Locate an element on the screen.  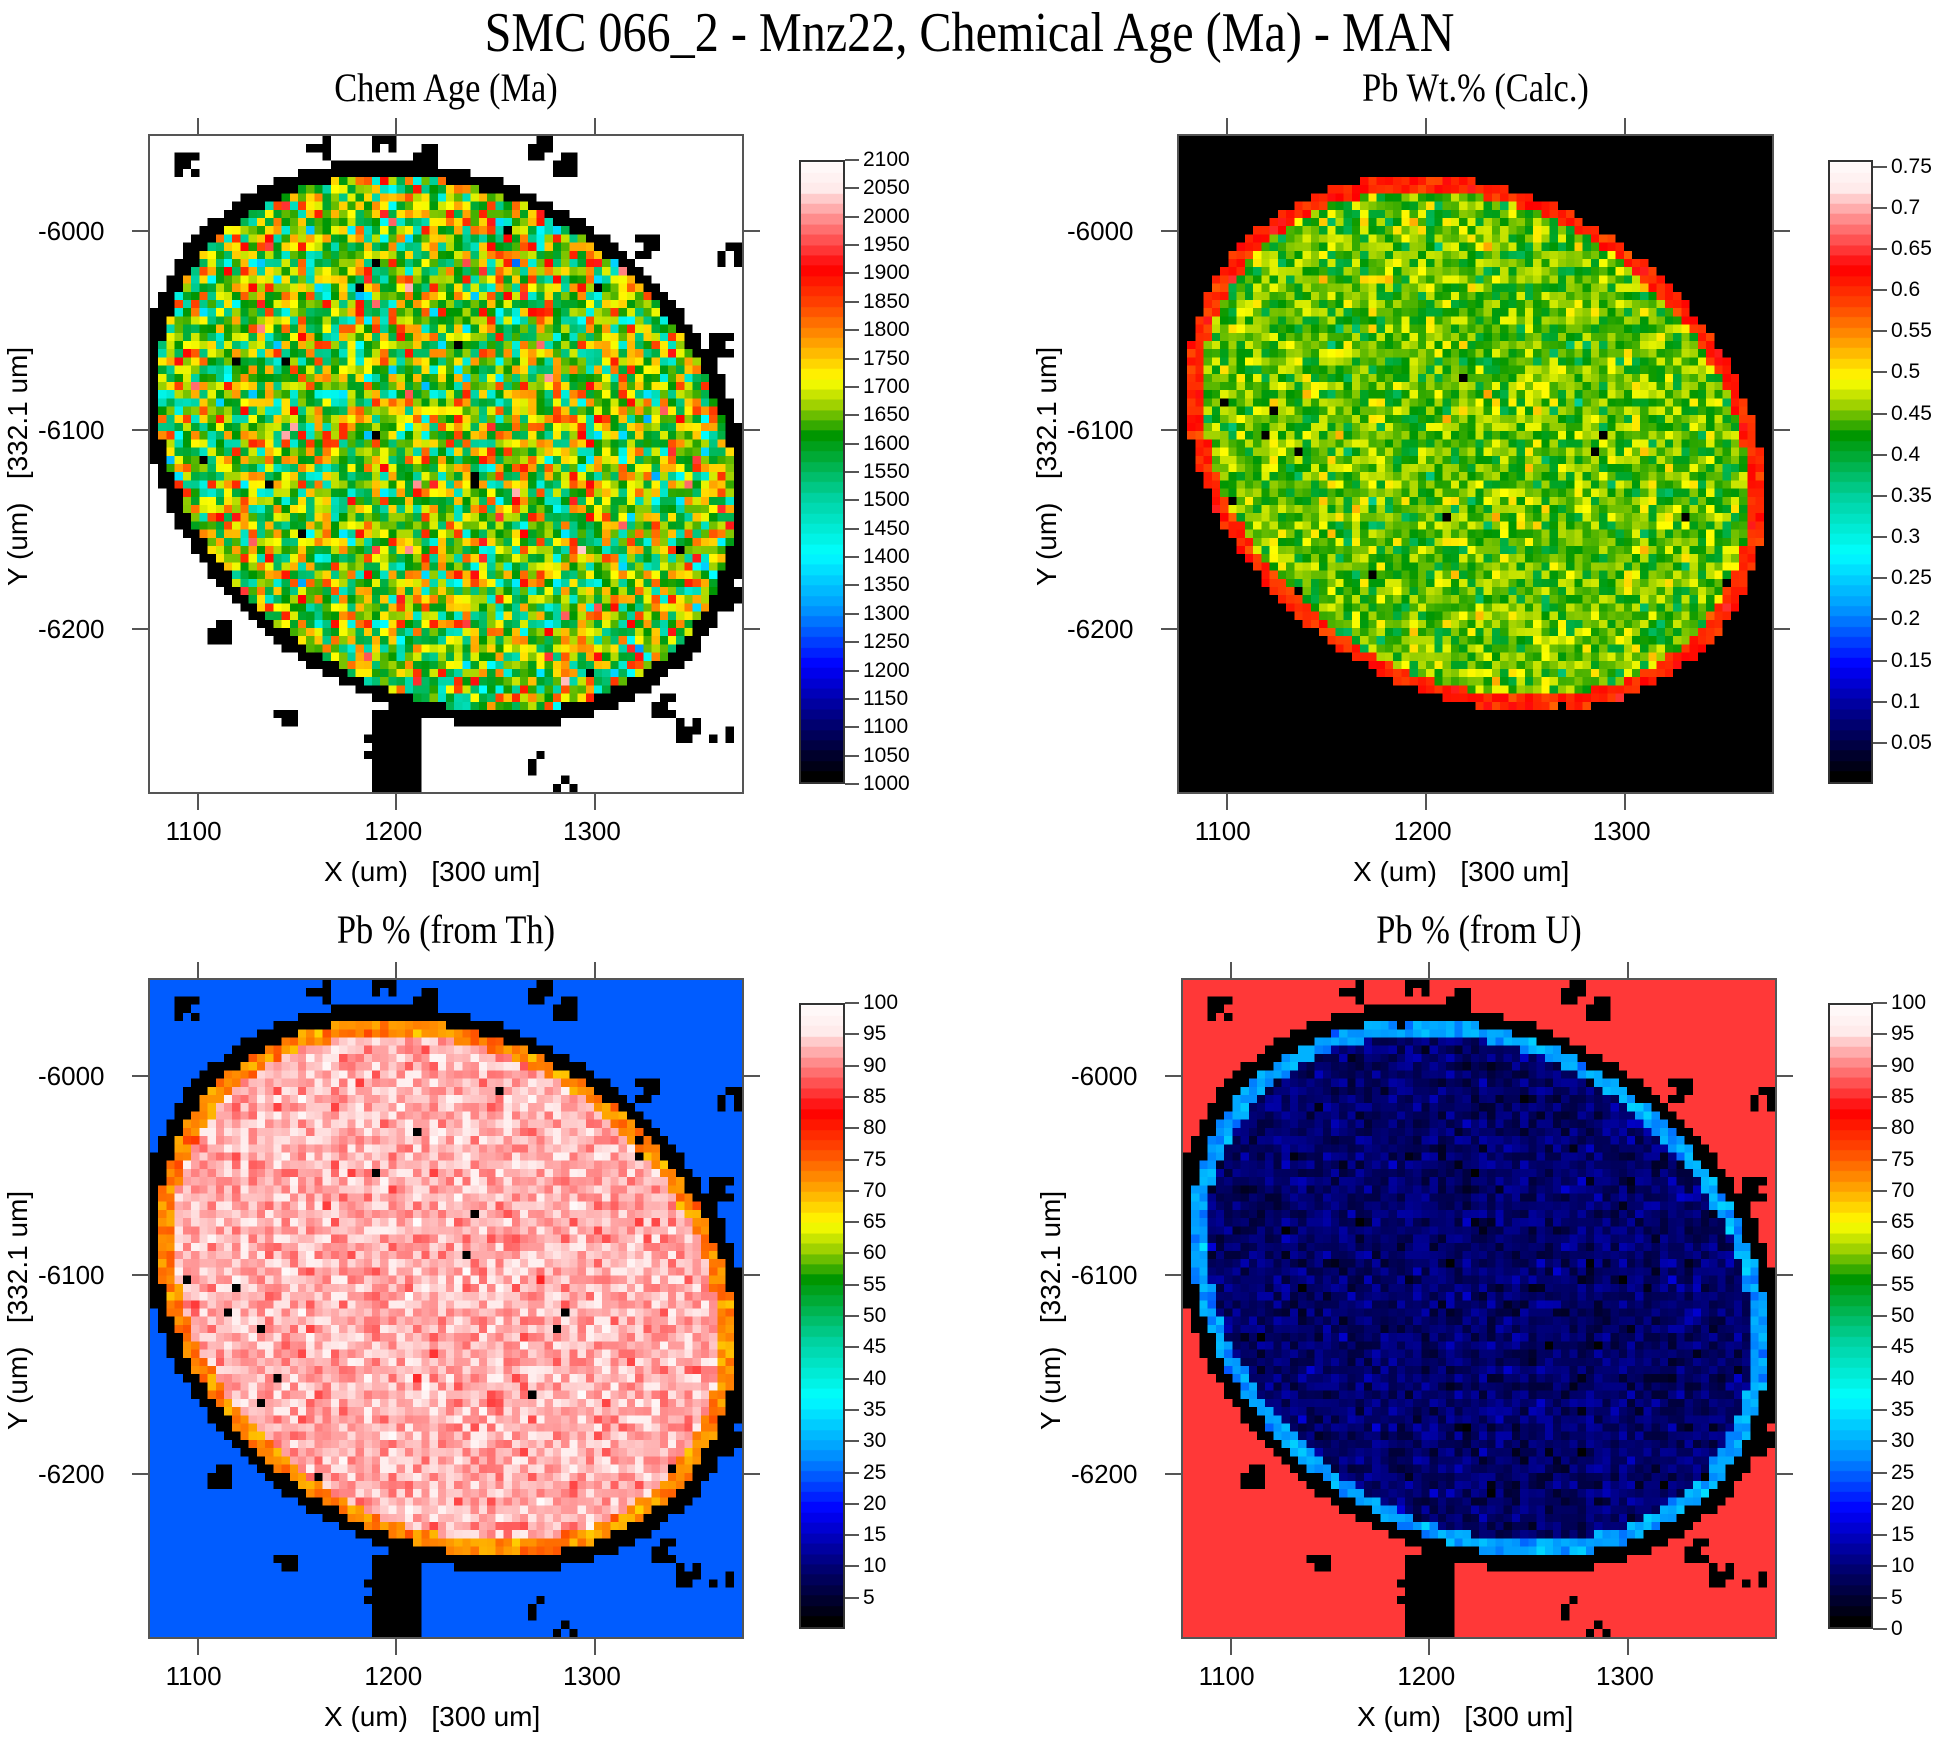
heatmap-pb-wt is located at coordinates (1475, 464).